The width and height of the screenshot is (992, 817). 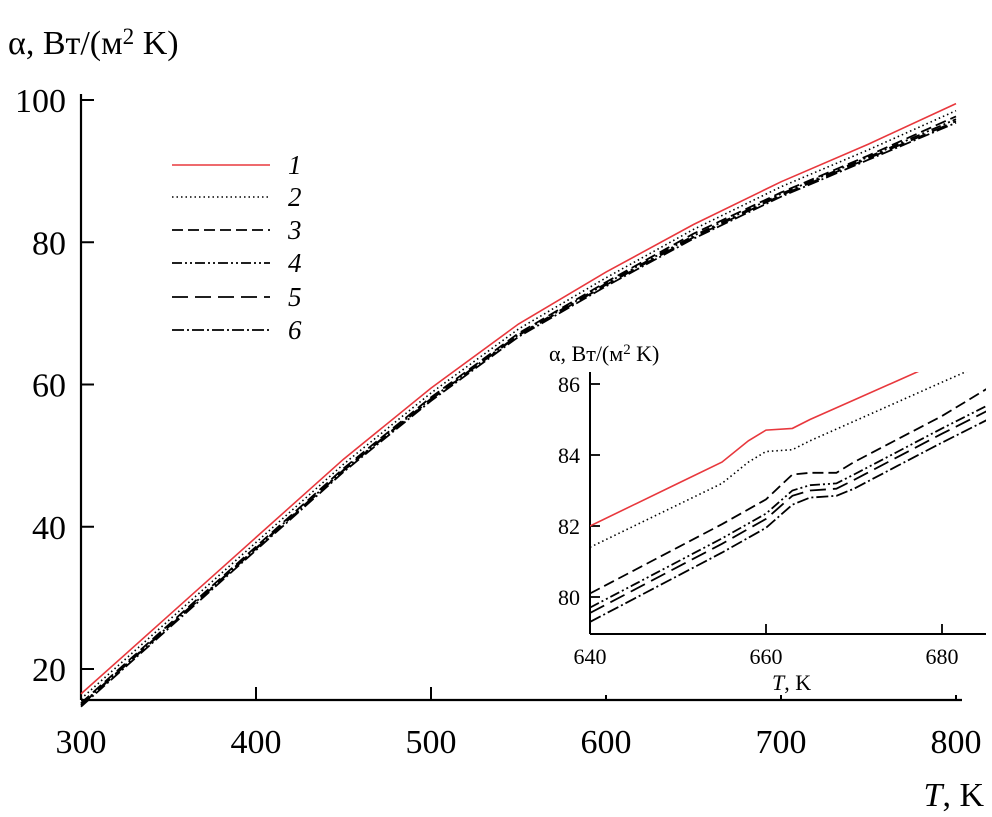 What do you see at coordinates (569, 455) in the screenshot?
I see `inset-y-tick-label: 84` at bounding box center [569, 455].